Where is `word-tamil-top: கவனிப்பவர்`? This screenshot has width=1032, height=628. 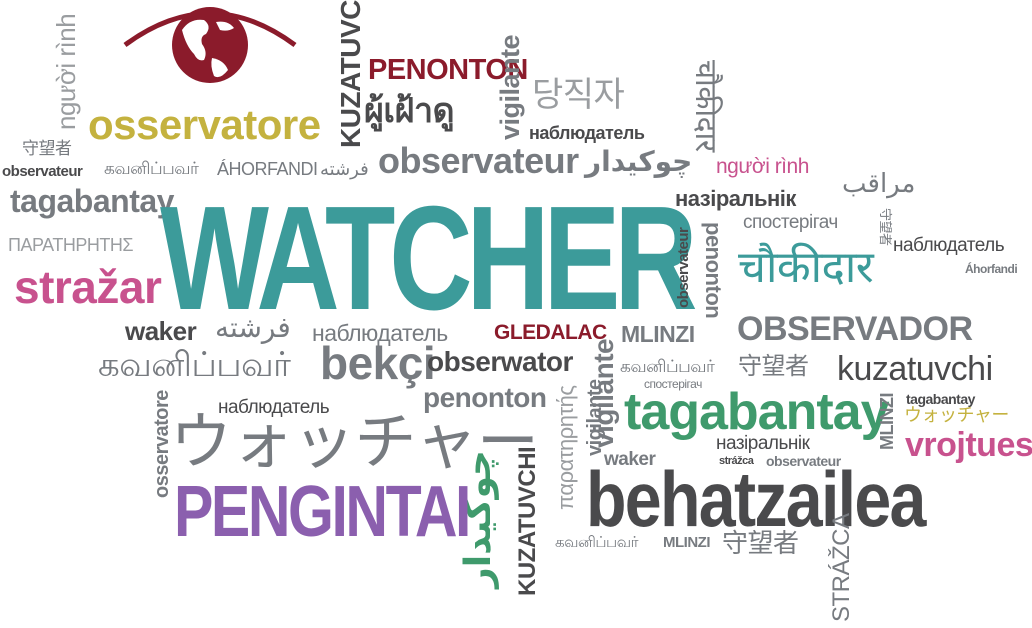
word-tamil-top: கவனிப்பவர் is located at coordinates (151, 168).